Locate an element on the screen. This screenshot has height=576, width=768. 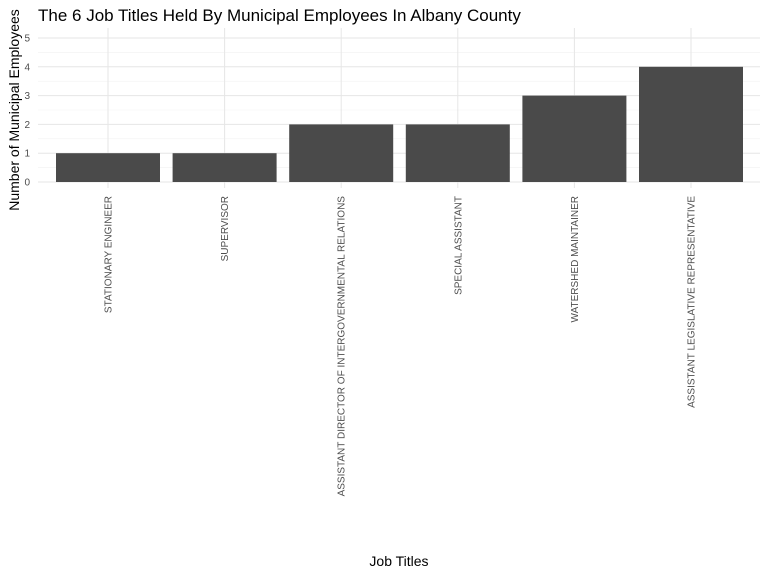
x-tick-label: STATIONARY ENGINEER is located at coordinates (109, 254).